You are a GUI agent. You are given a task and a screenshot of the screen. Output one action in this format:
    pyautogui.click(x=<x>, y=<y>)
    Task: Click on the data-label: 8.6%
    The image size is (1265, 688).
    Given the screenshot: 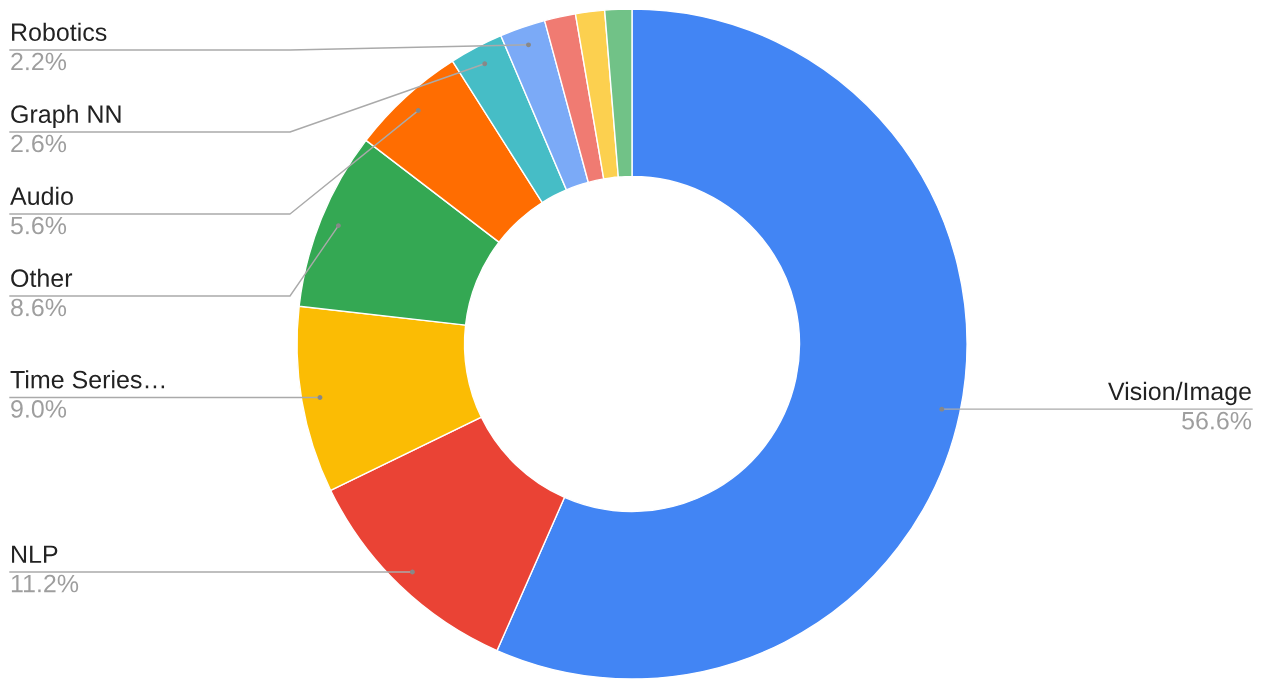 What is the action you would take?
    pyautogui.click(x=39, y=307)
    